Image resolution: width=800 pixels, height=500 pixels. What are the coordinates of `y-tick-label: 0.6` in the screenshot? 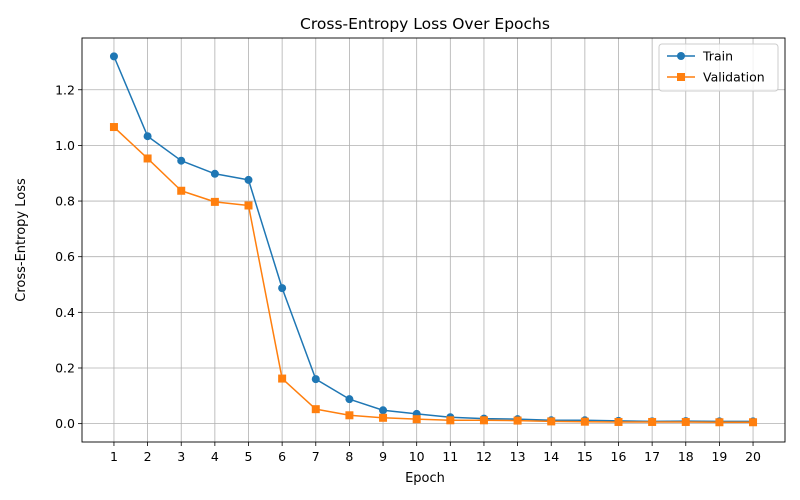 It's located at (65, 256).